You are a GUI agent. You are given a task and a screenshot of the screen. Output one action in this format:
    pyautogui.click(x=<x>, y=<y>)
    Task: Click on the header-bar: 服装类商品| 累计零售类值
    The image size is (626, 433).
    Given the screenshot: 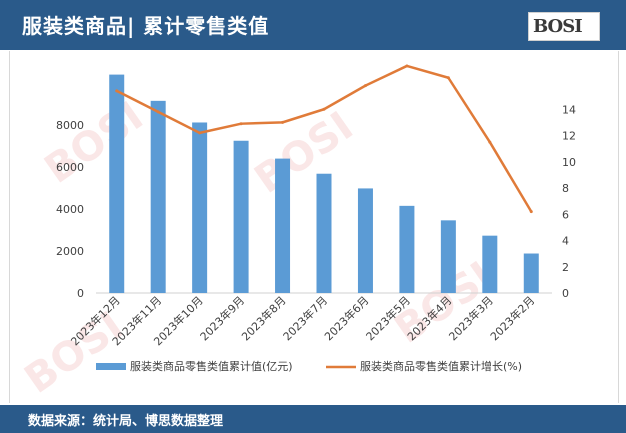 What is the action you would take?
    pyautogui.click(x=313, y=25)
    